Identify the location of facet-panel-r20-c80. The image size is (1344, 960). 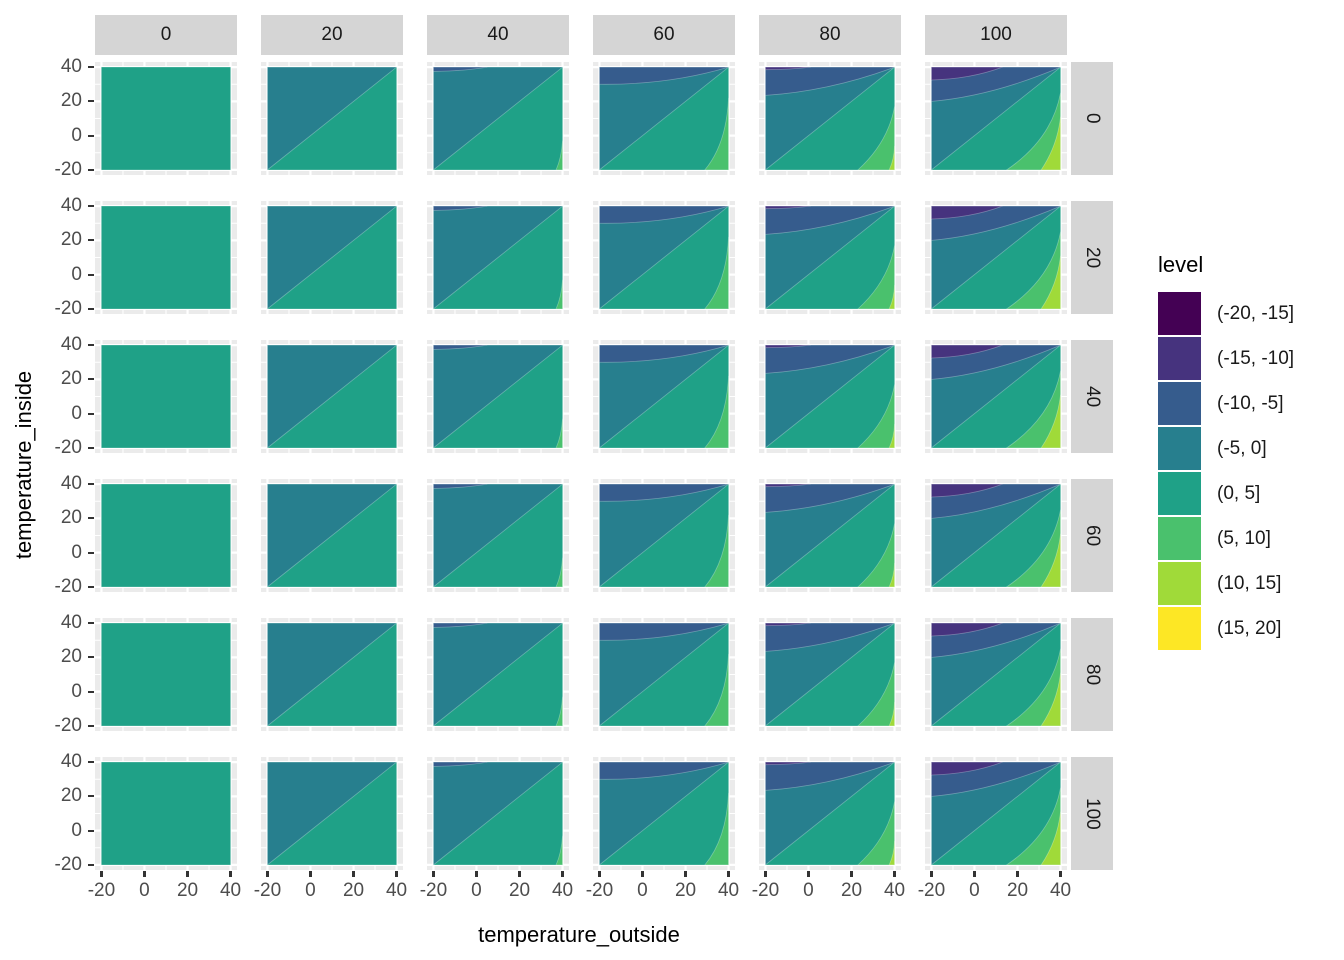
(830, 257).